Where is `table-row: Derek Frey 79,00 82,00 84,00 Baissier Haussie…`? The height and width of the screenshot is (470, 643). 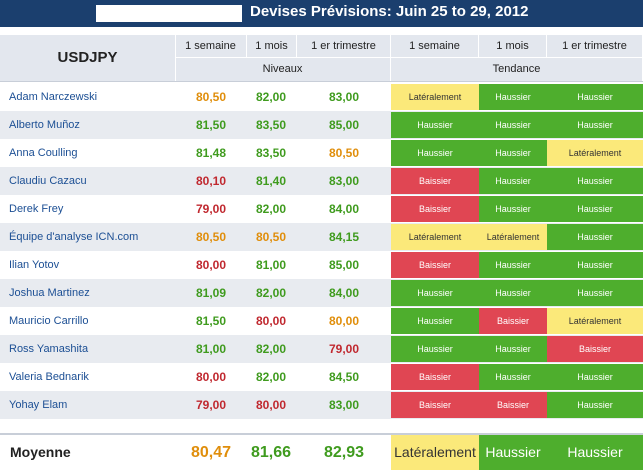
table-row: Derek Frey 79,00 82,00 84,00 Baissier Haussie… is located at coordinates (321, 209).